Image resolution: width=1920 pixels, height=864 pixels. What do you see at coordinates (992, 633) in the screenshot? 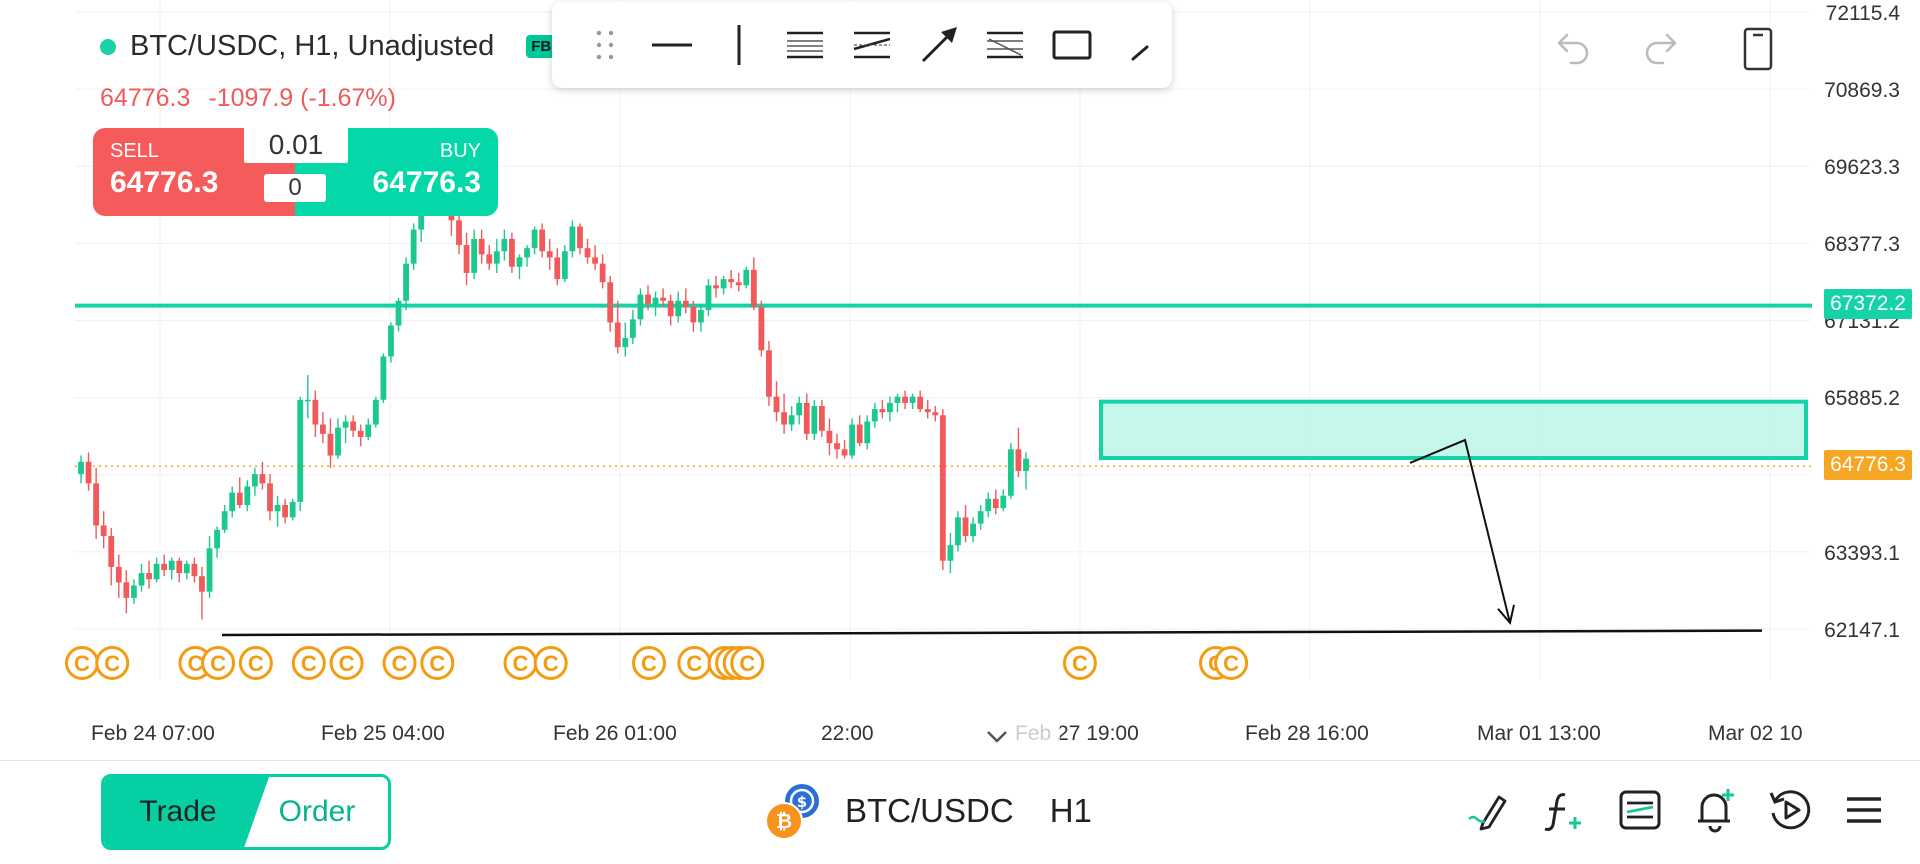
I see `support-line` at bounding box center [992, 633].